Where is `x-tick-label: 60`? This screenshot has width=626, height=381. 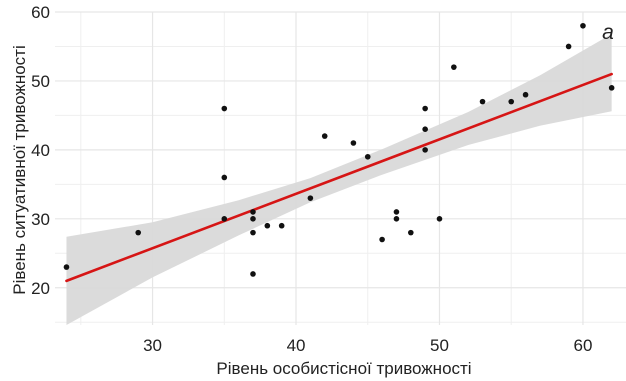 x-tick-label: 60 is located at coordinates (582, 345).